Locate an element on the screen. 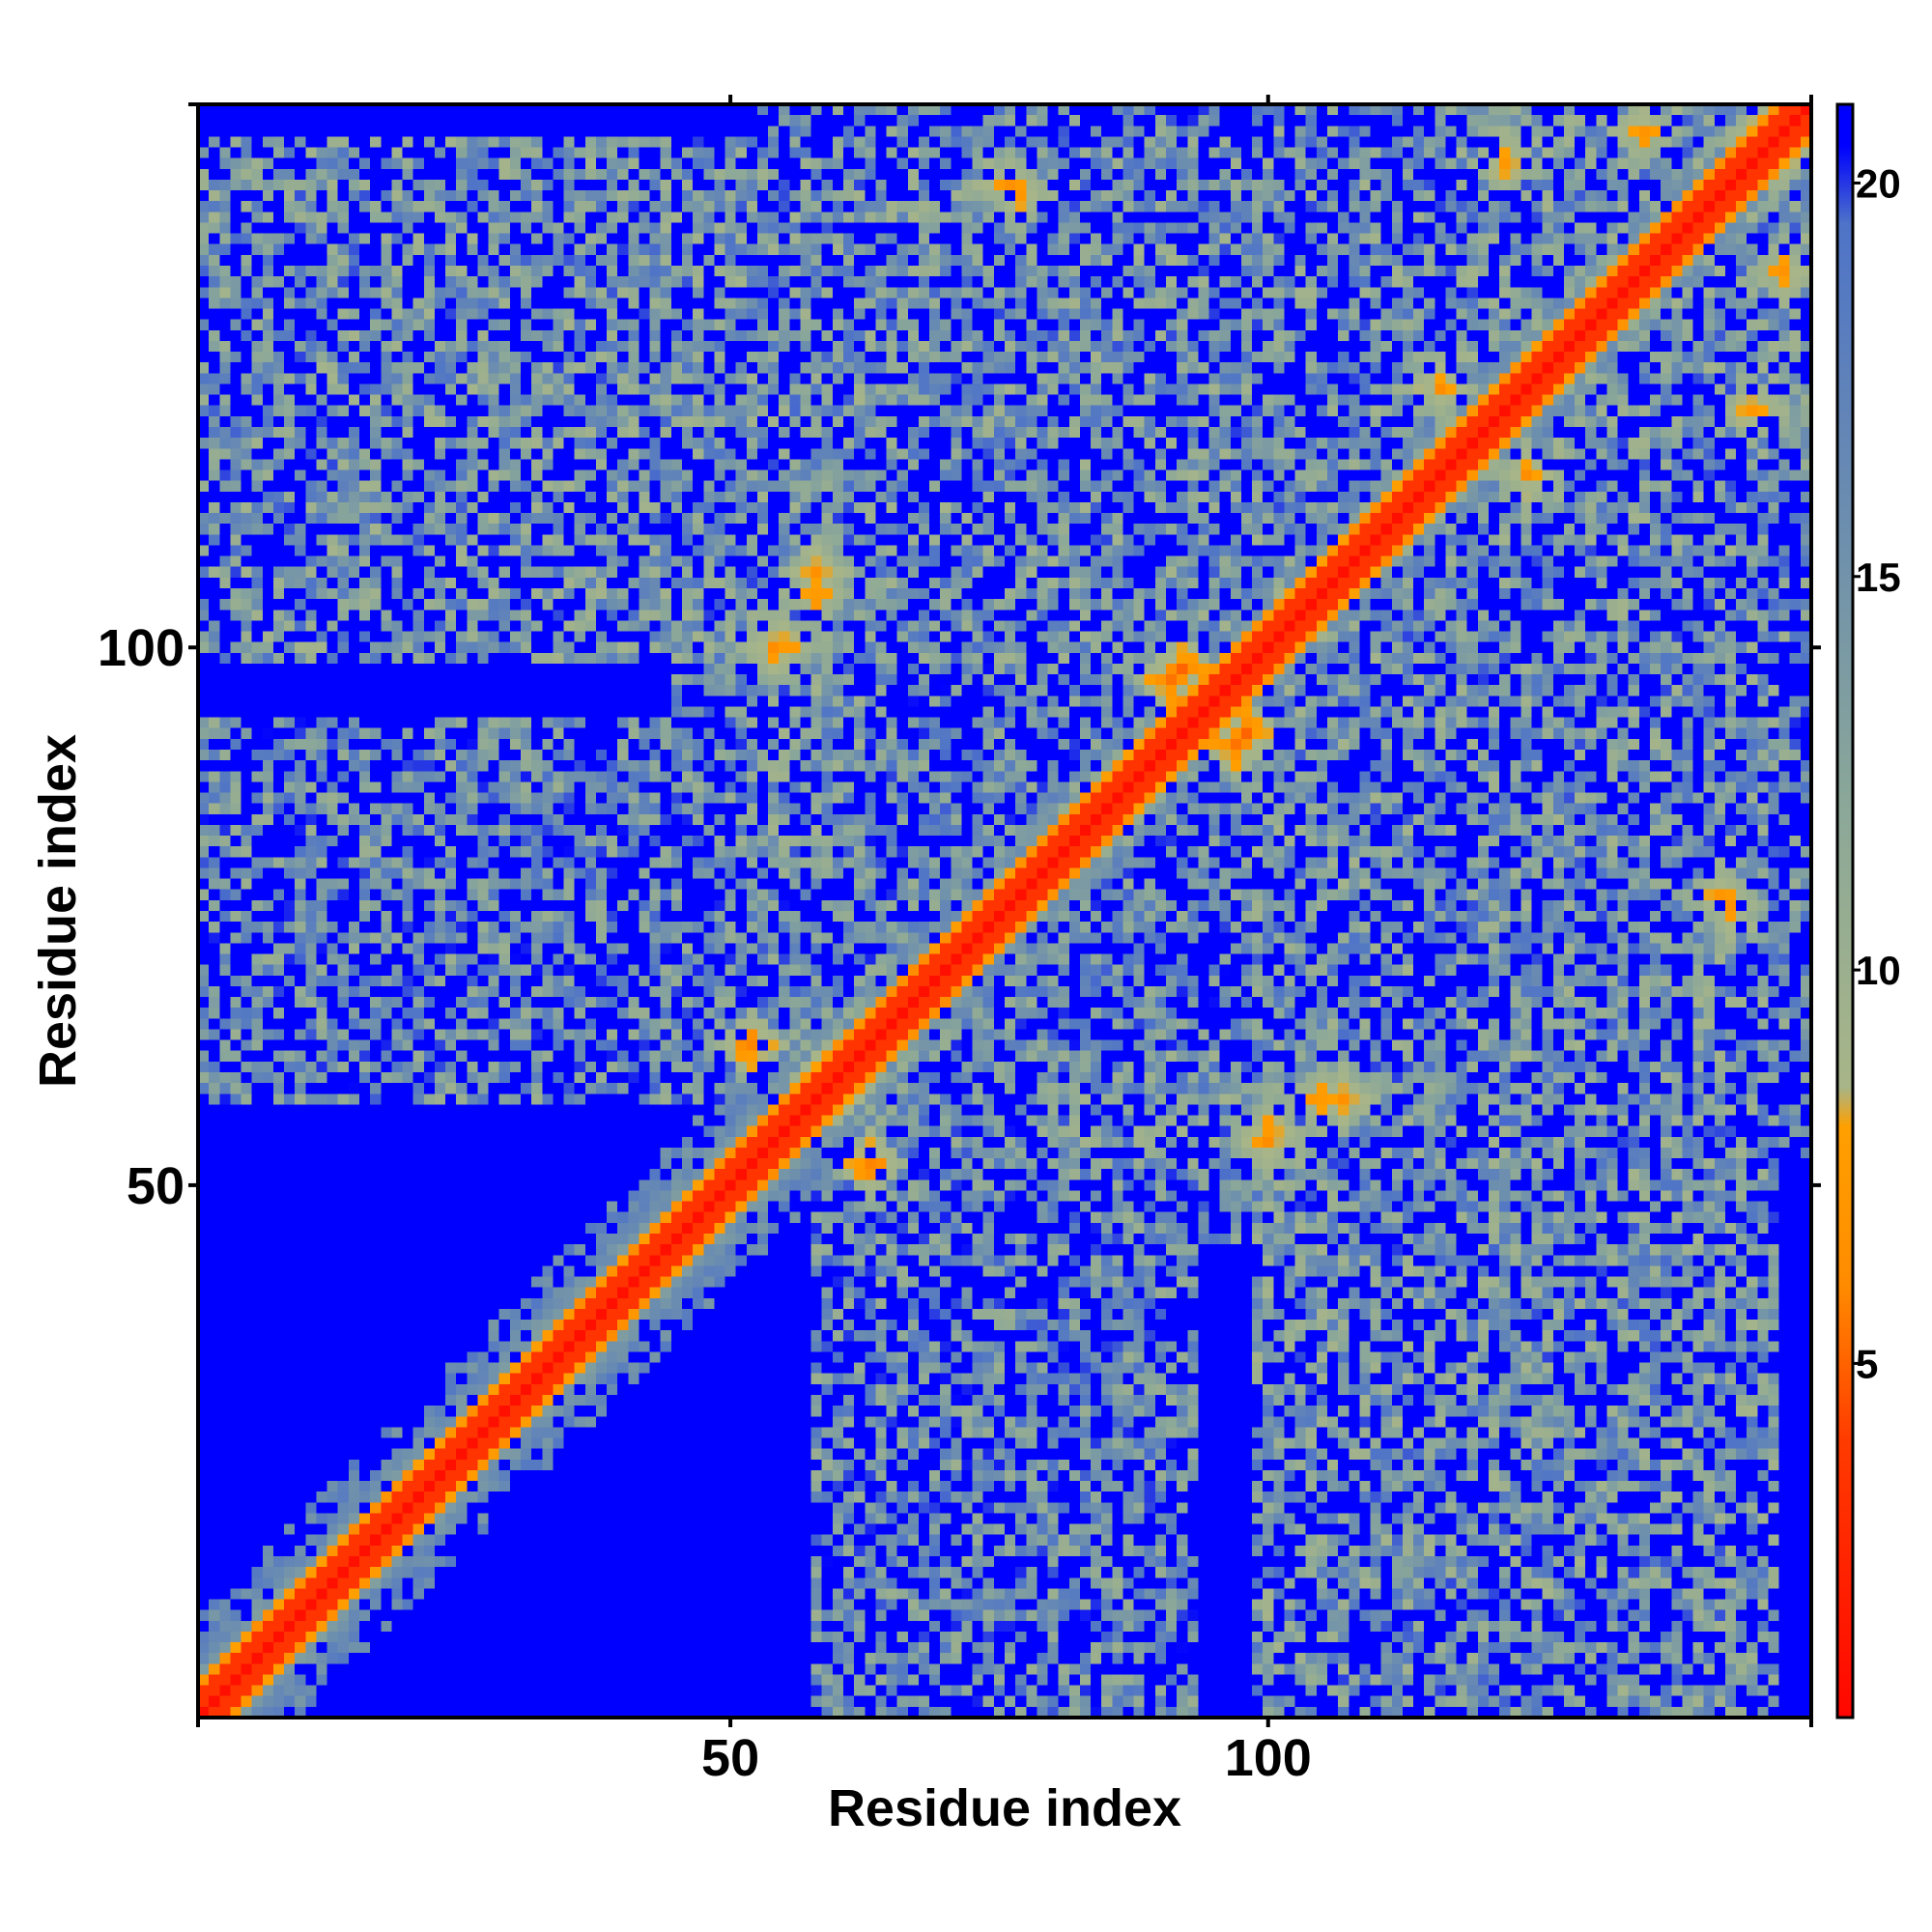  colorbar-tick-label-20: 20 is located at coordinates (1878, 183).